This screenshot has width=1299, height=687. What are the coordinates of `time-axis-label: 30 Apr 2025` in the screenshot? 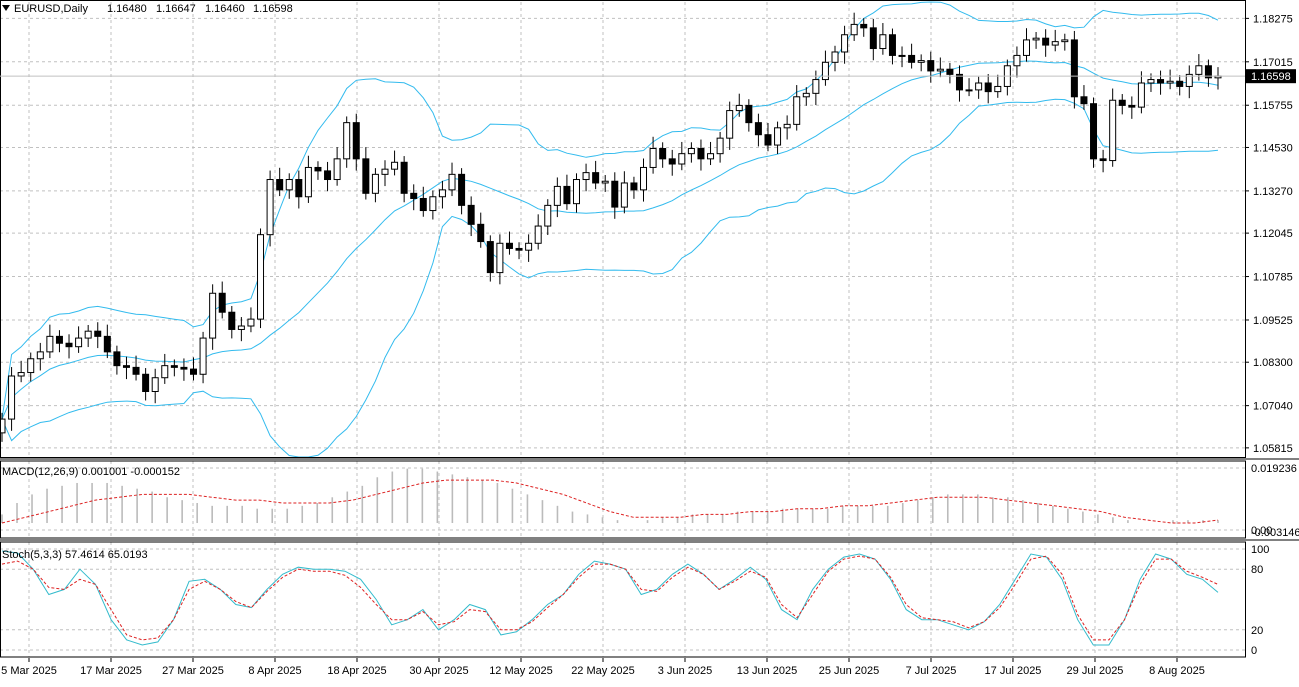 It's located at (438, 671).